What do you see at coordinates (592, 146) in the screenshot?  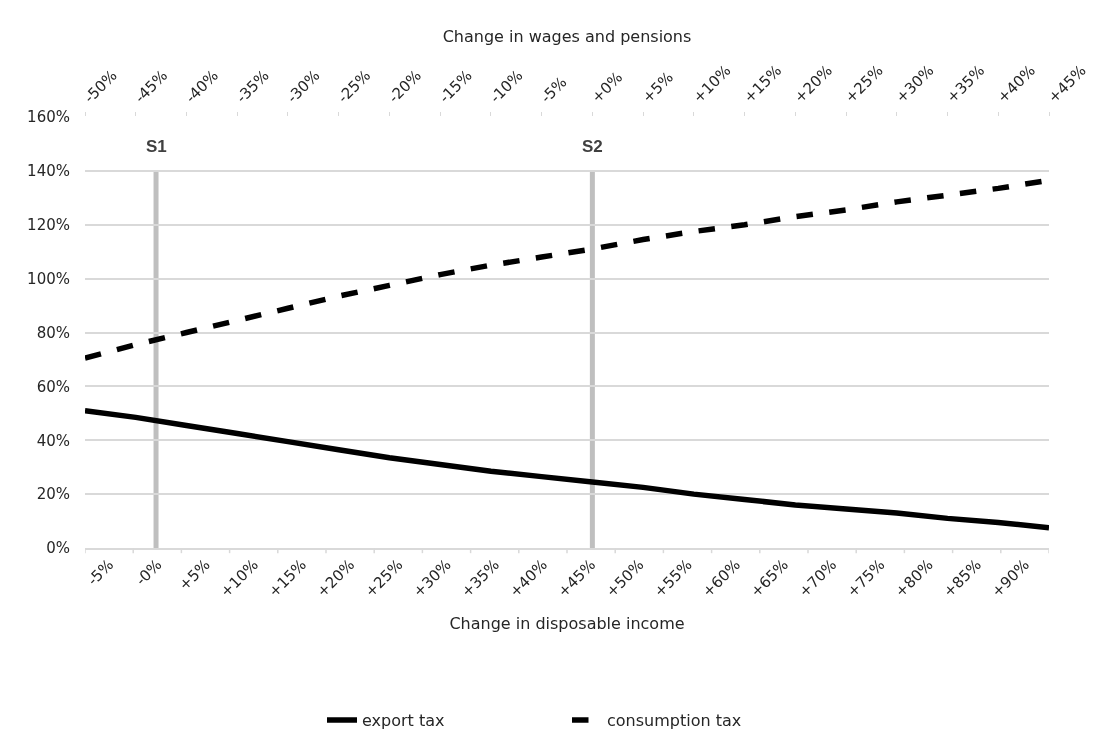 I see `ref-line-label: S2` at bounding box center [592, 146].